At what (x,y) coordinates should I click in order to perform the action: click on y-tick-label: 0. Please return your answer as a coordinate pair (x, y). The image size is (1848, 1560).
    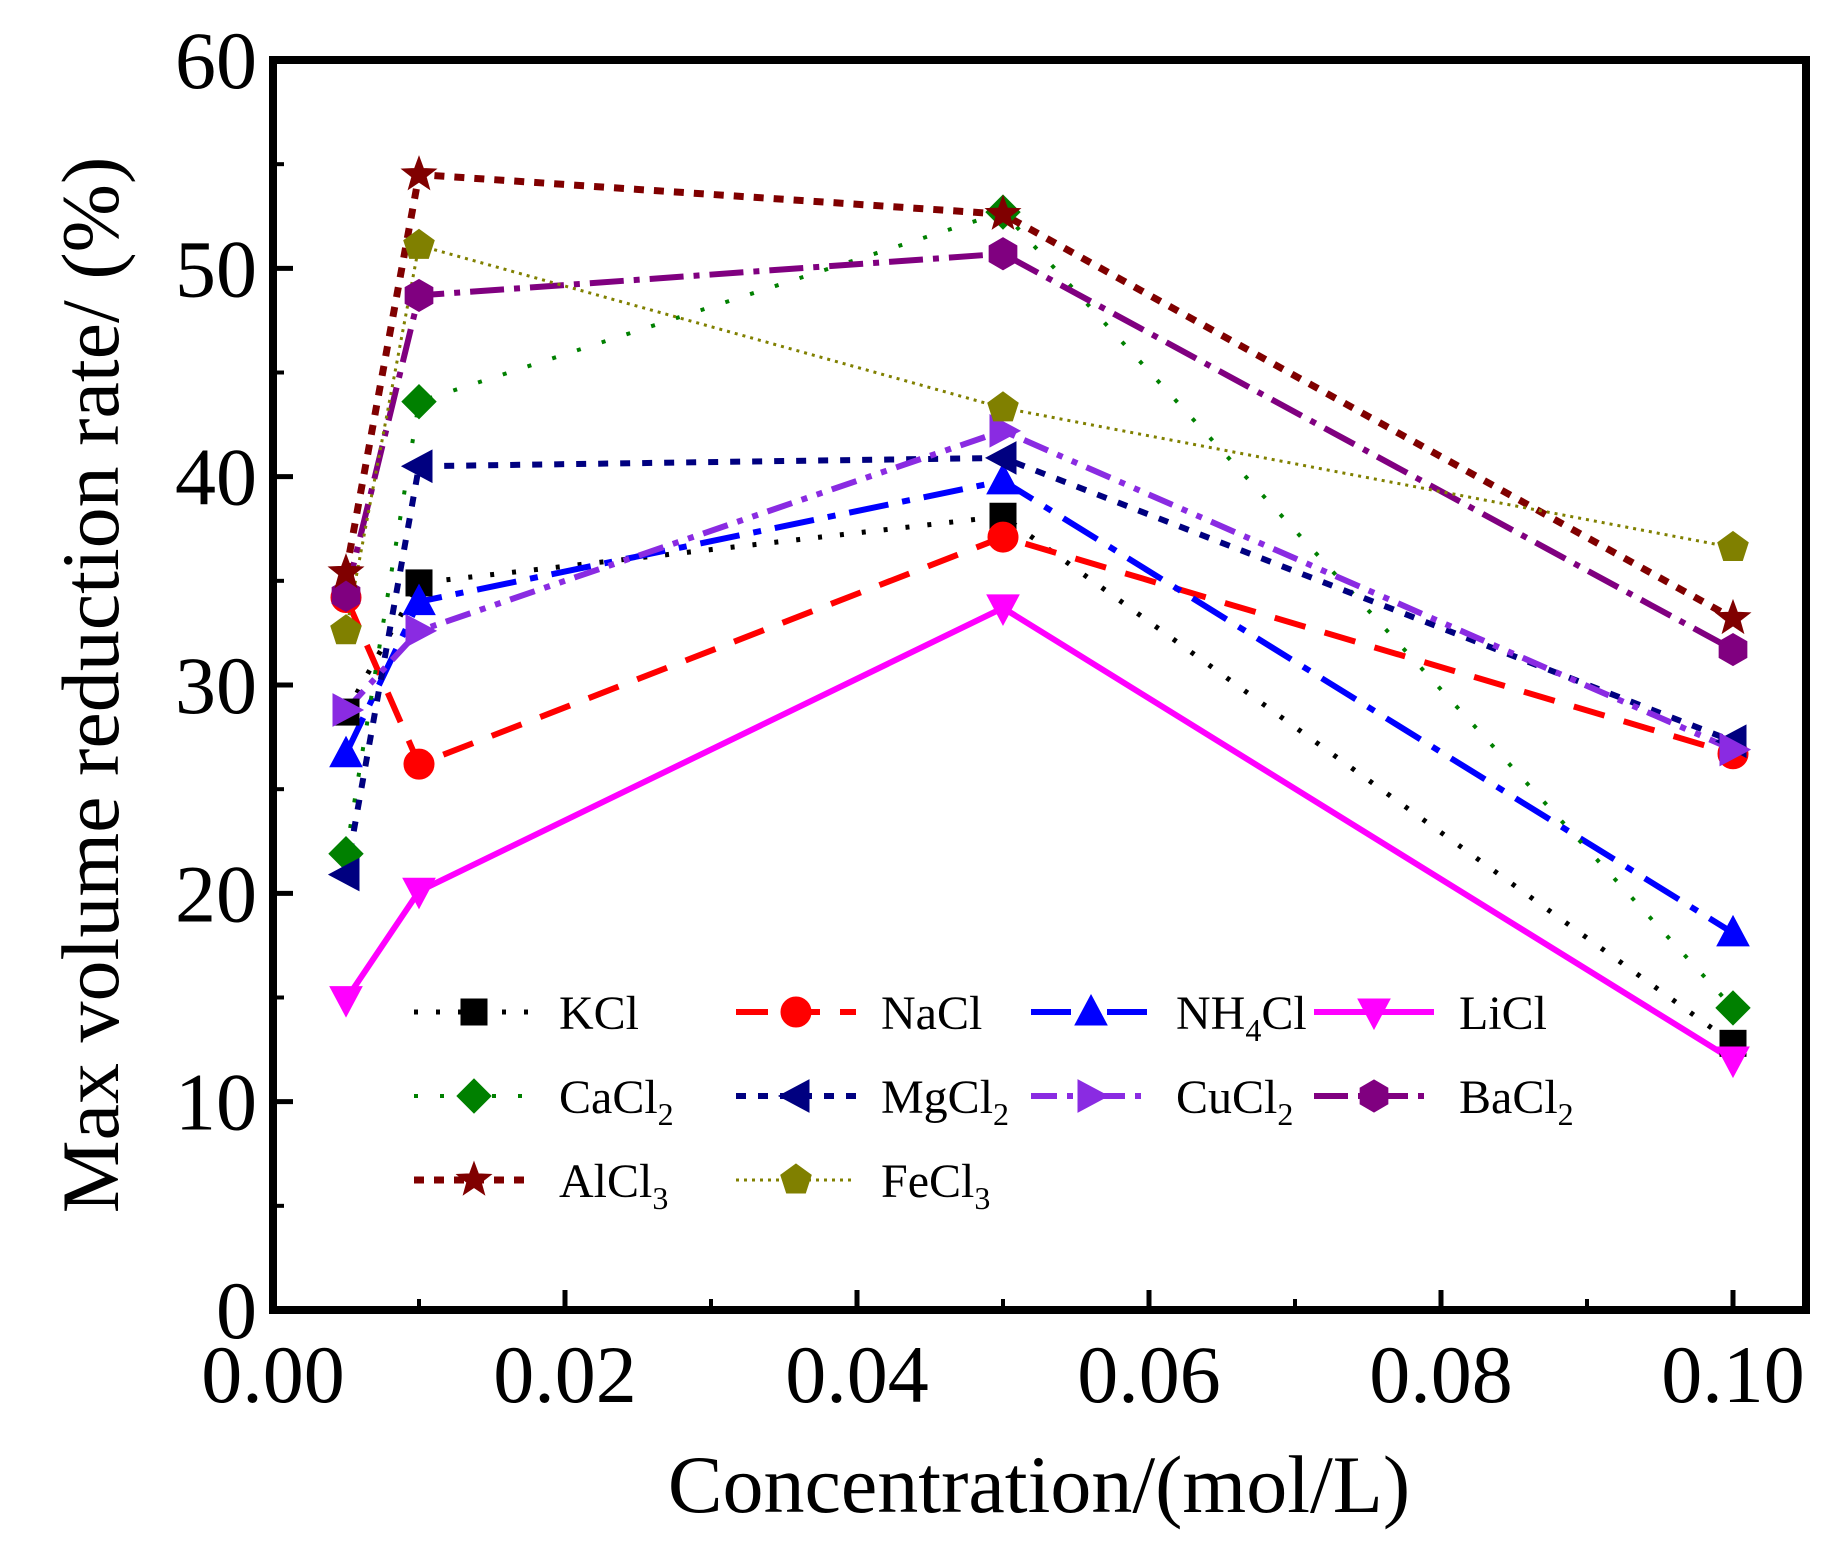
    Looking at the image, I should click on (236, 1310).